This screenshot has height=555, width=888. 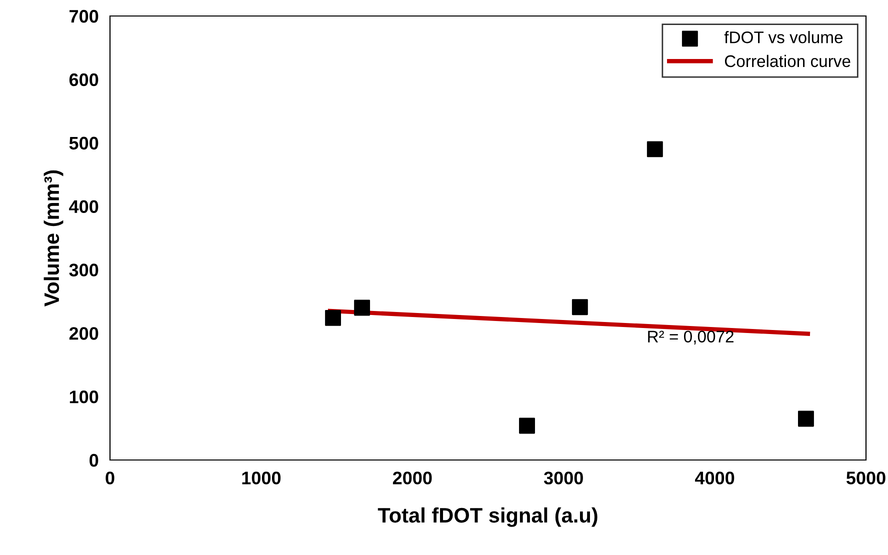 What do you see at coordinates (261, 478) in the screenshot?
I see `x-tick-label: 1000` at bounding box center [261, 478].